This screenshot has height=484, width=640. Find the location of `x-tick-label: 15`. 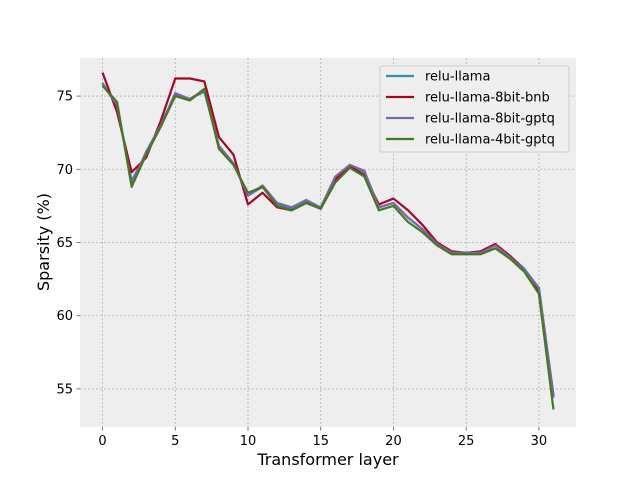

x-tick-label: 15 is located at coordinates (320, 441).